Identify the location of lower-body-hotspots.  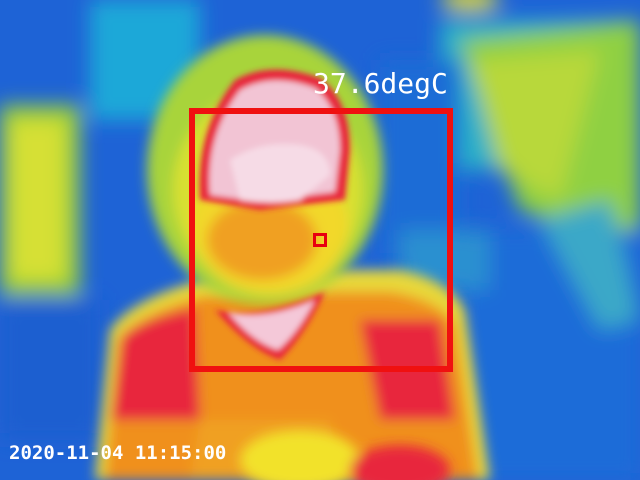
(345, 455).